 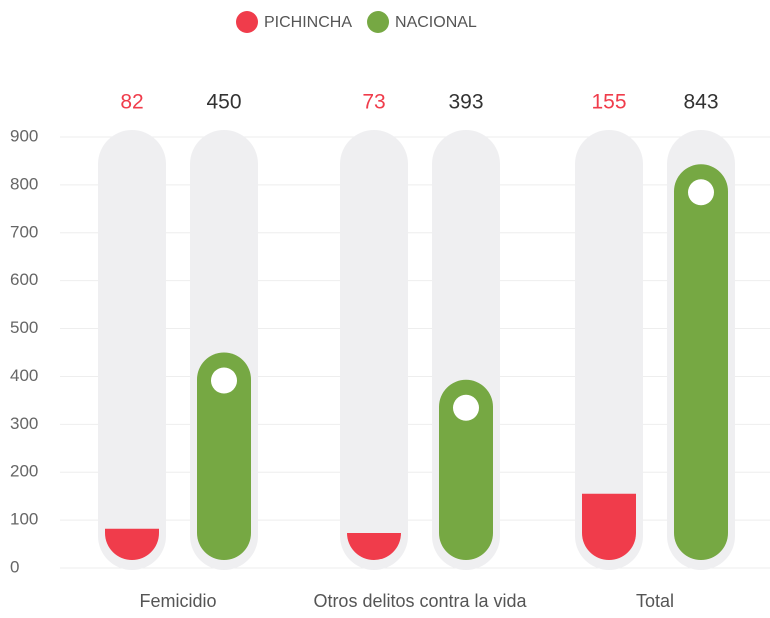 I want to click on y-tick-label: 400, so click(x=24, y=375).